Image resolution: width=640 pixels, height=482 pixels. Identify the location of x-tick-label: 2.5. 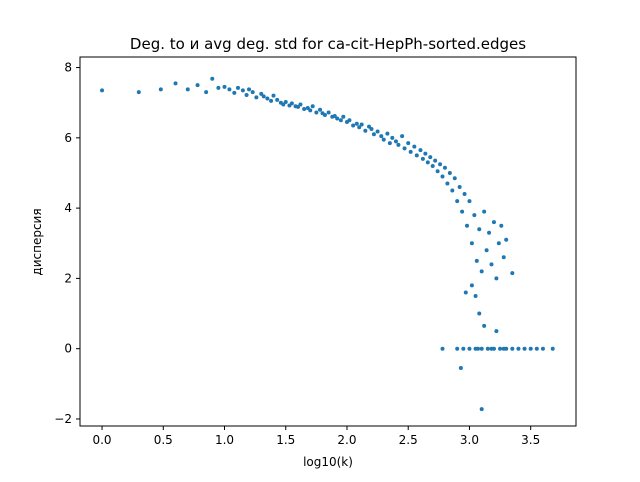
(408, 440).